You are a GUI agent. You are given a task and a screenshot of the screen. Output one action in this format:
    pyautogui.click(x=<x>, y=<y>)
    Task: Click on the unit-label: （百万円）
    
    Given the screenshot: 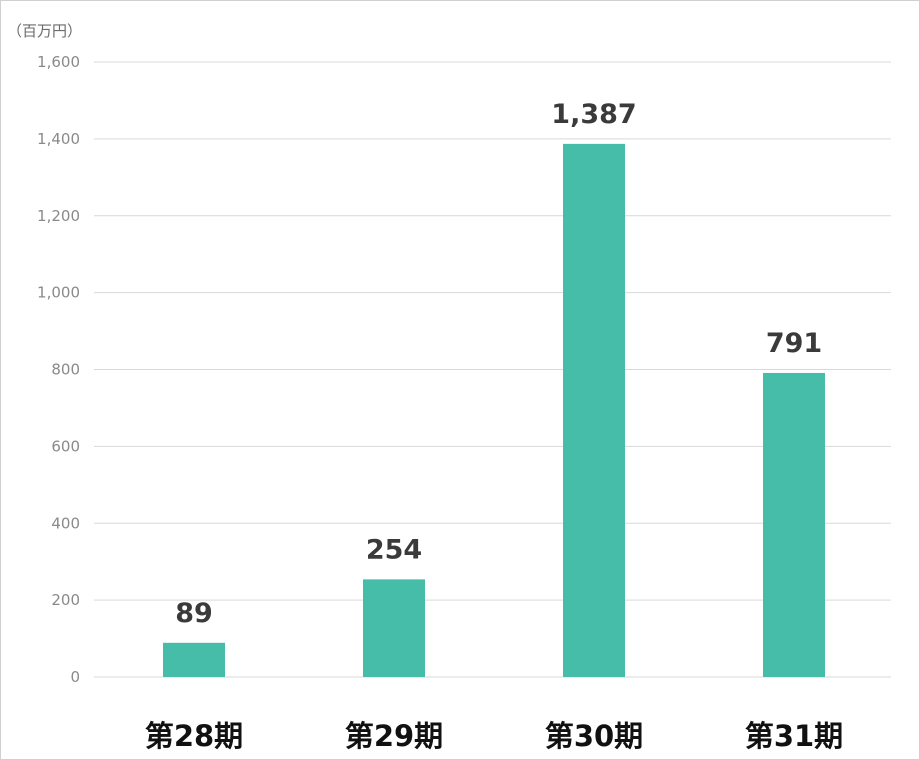 What is the action you would take?
    pyautogui.click(x=44, y=31)
    